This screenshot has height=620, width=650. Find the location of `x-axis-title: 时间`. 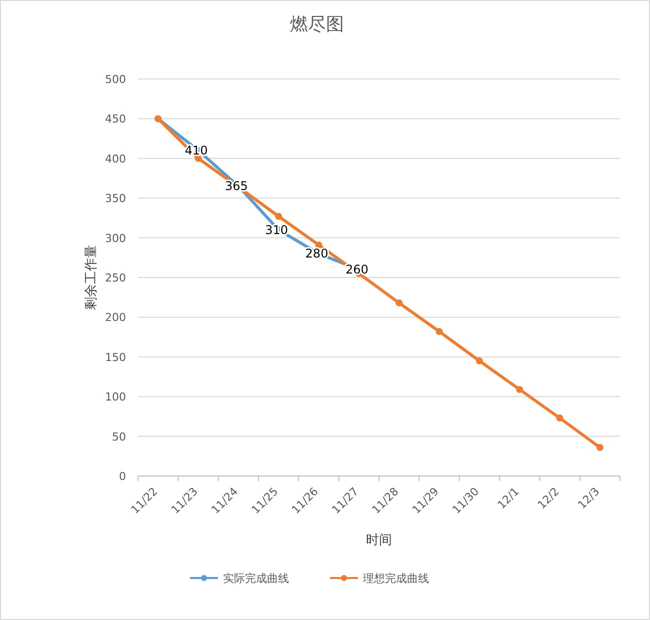

x-axis-title: 时间 is located at coordinates (379, 540).